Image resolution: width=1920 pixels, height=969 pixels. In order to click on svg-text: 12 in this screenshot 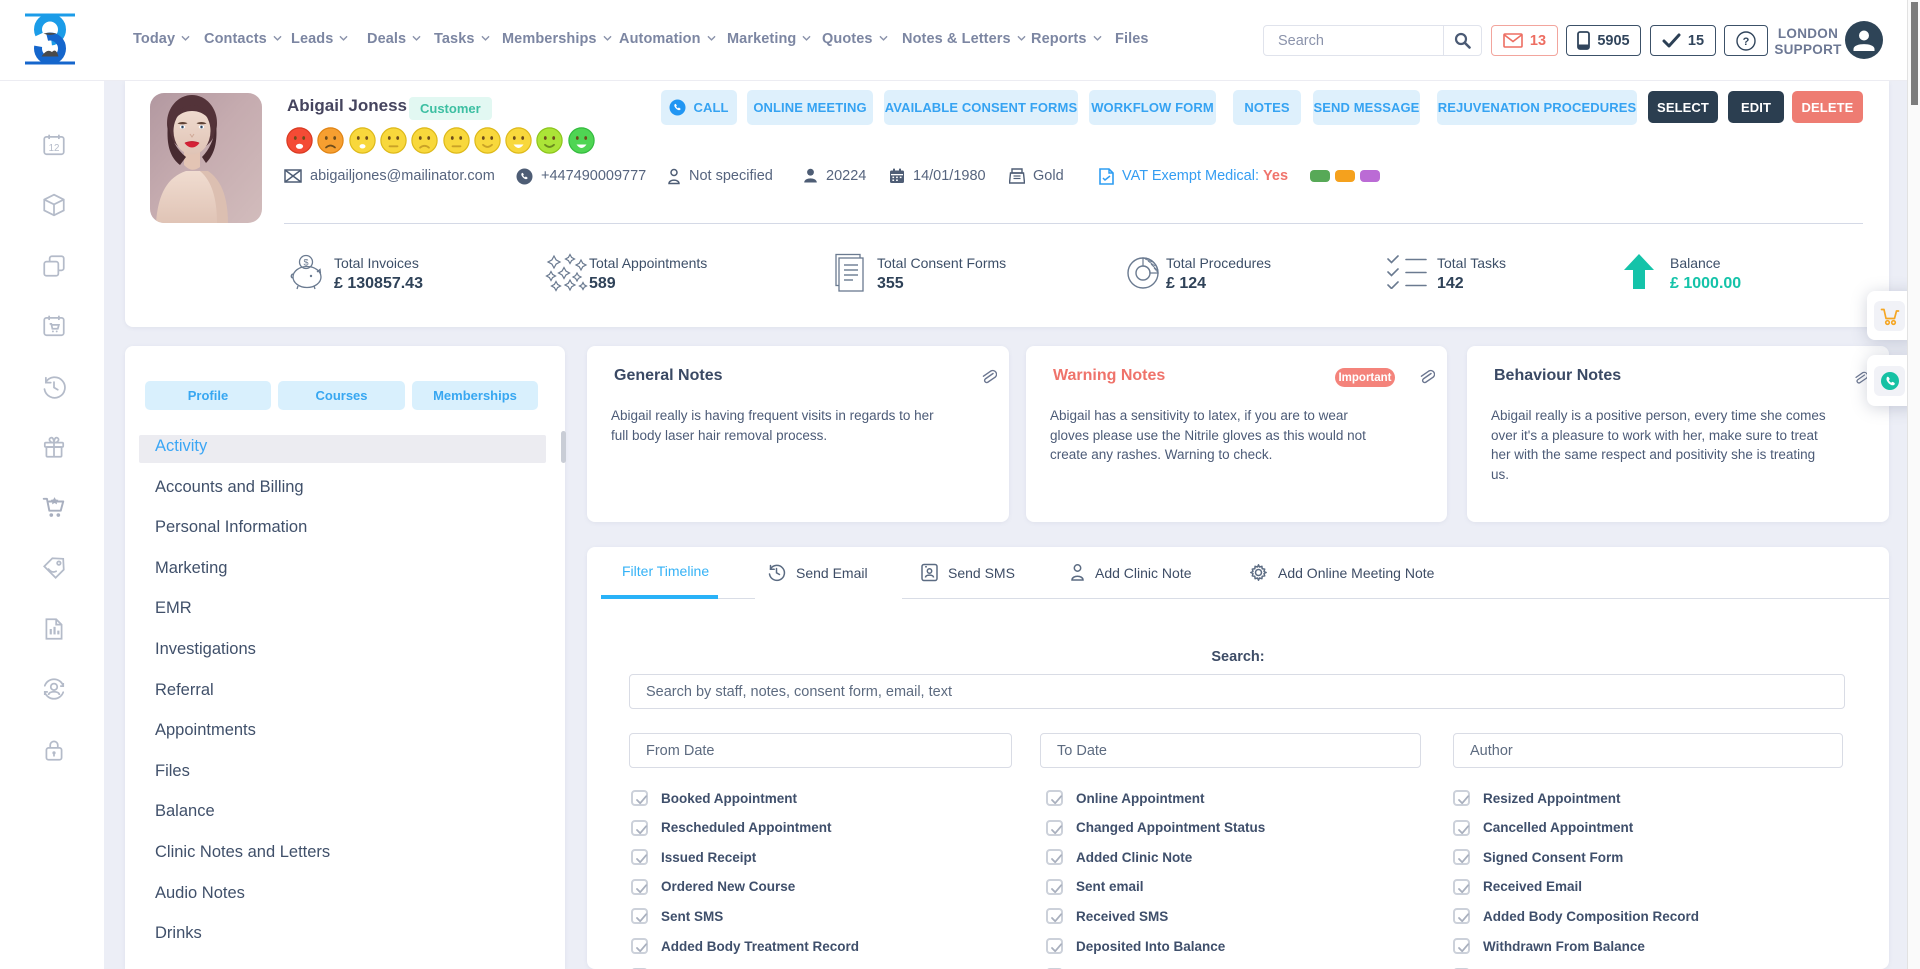, I will do `click(54, 147)`.